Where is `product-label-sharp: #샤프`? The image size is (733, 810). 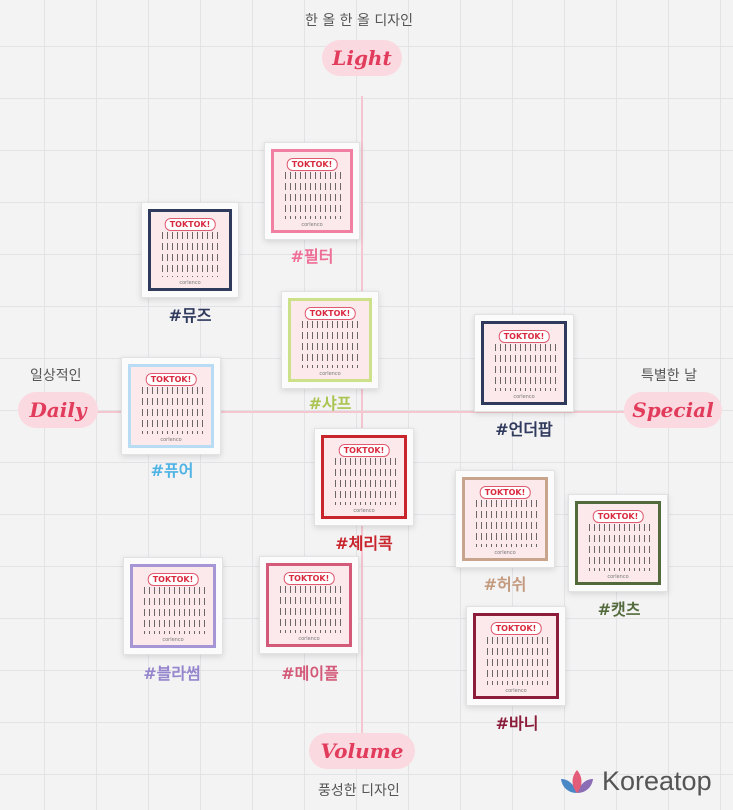
product-label-sharp: #샤프 is located at coordinates (330, 403).